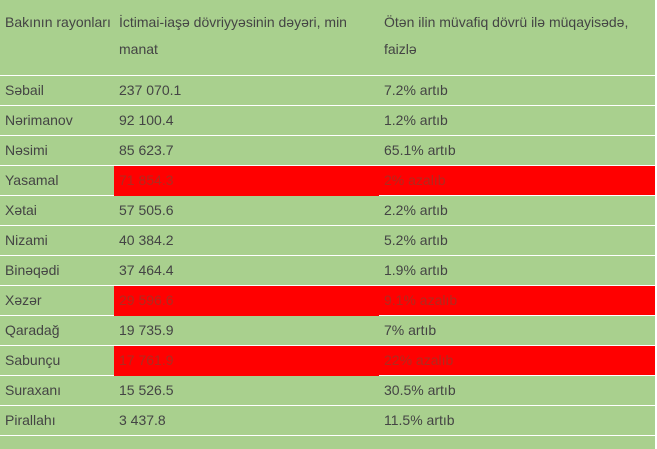 This screenshot has width=657, height=449. Describe the element at coordinates (57, 120) in the screenshot. I see `district-cell: Nərimanov` at that location.